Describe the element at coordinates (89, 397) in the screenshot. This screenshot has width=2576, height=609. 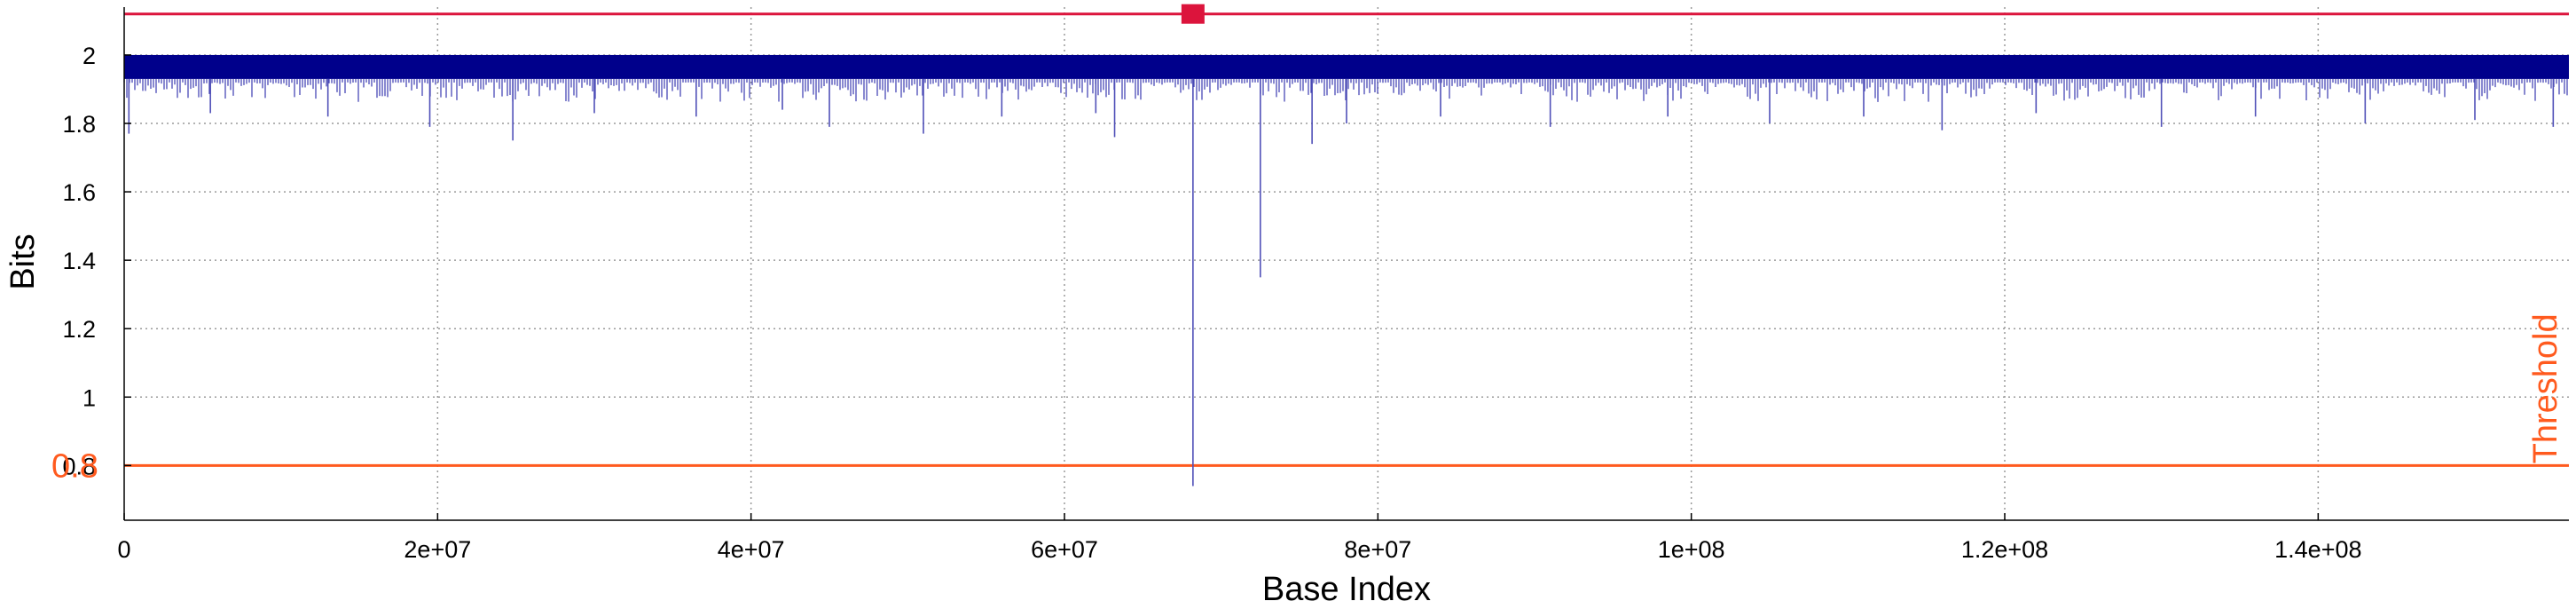
I see `y-tick-label: 1` at that location.